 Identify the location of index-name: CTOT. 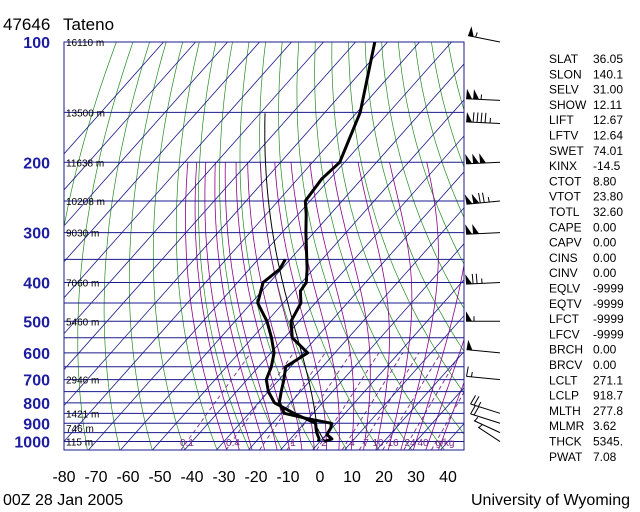
(565, 181).